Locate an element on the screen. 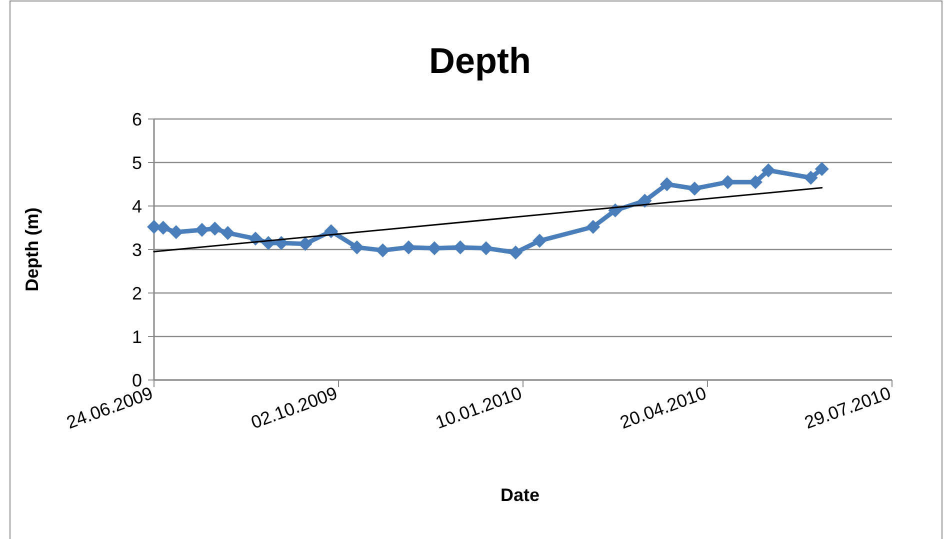  y-tick-label: 2 is located at coordinates (137, 293).